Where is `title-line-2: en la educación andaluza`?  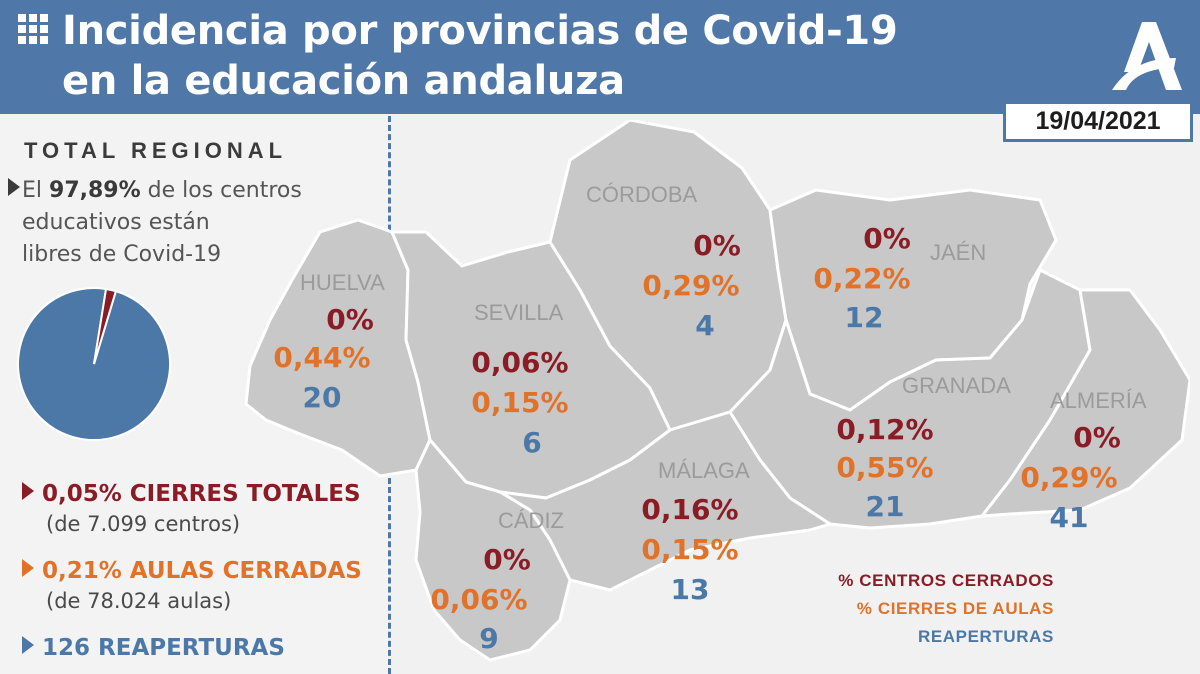 title-line-2: en la educación andaluza is located at coordinates (343, 81).